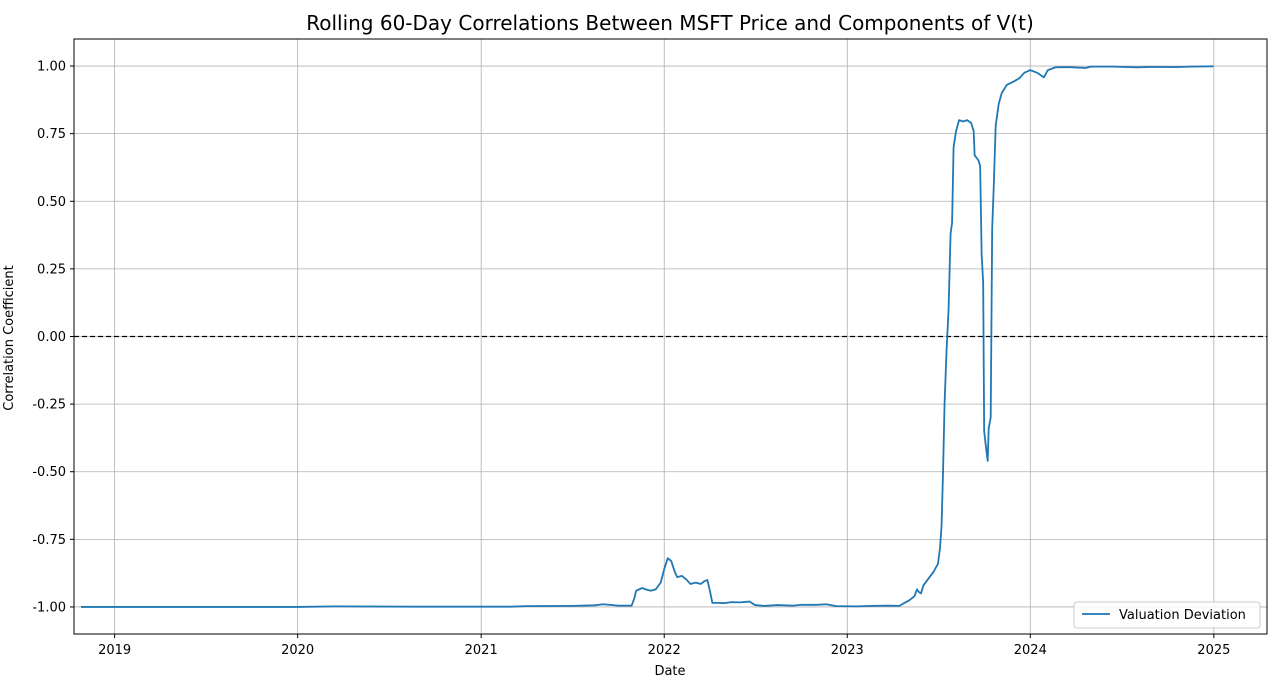 This screenshot has height=692, width=1280. I want to click on y-tick-label: 1.00, so click(51, 67).